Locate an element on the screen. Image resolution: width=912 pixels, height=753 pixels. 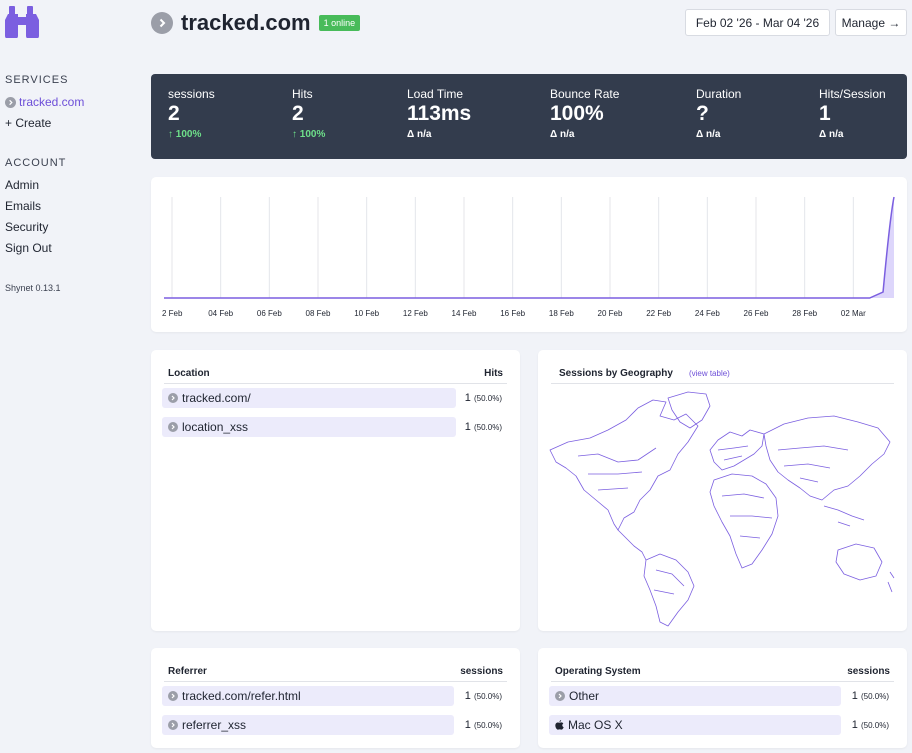
map-region-greenland is located at coordinates (689, 410).